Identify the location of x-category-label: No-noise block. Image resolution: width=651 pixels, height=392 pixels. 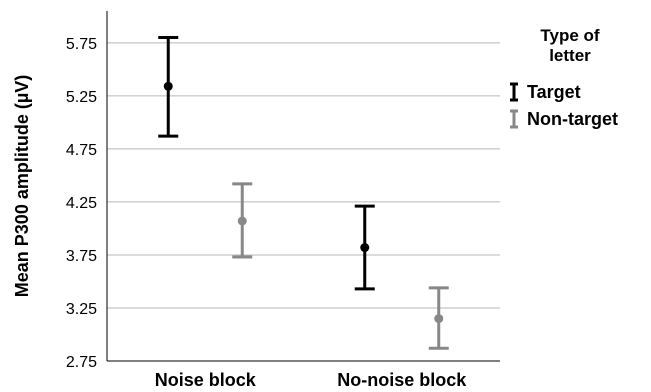
(402, 380).